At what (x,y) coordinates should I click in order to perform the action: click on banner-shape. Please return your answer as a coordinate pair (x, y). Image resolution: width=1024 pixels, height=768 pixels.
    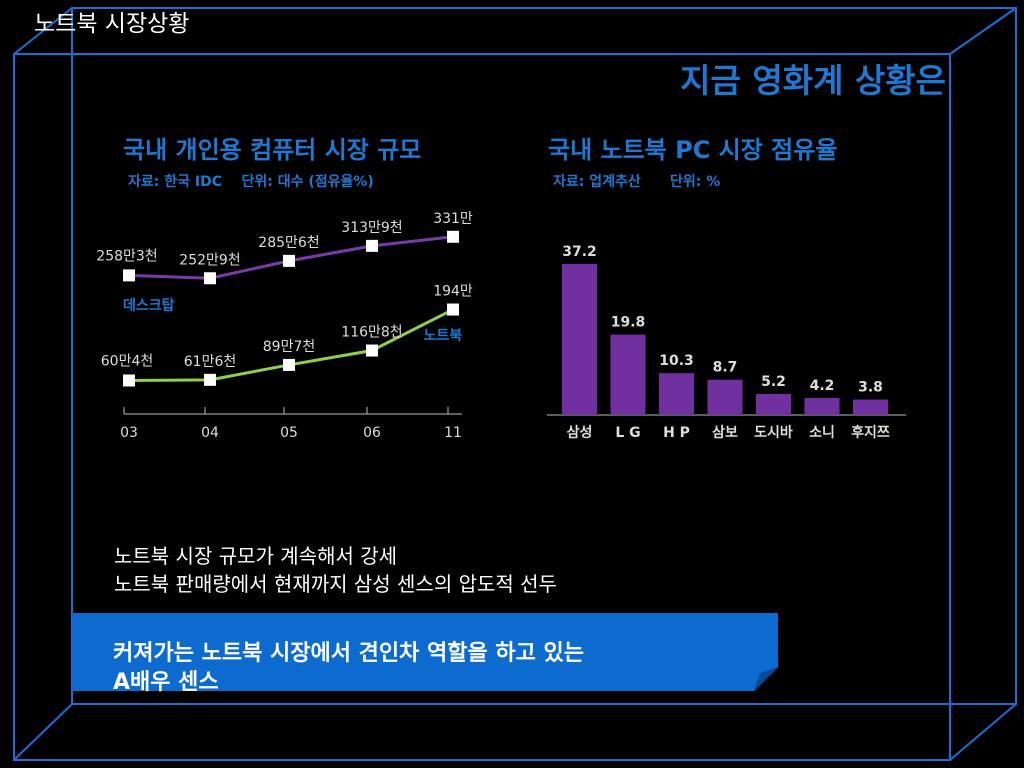
    Looking at the image, I should click on (425, 652).